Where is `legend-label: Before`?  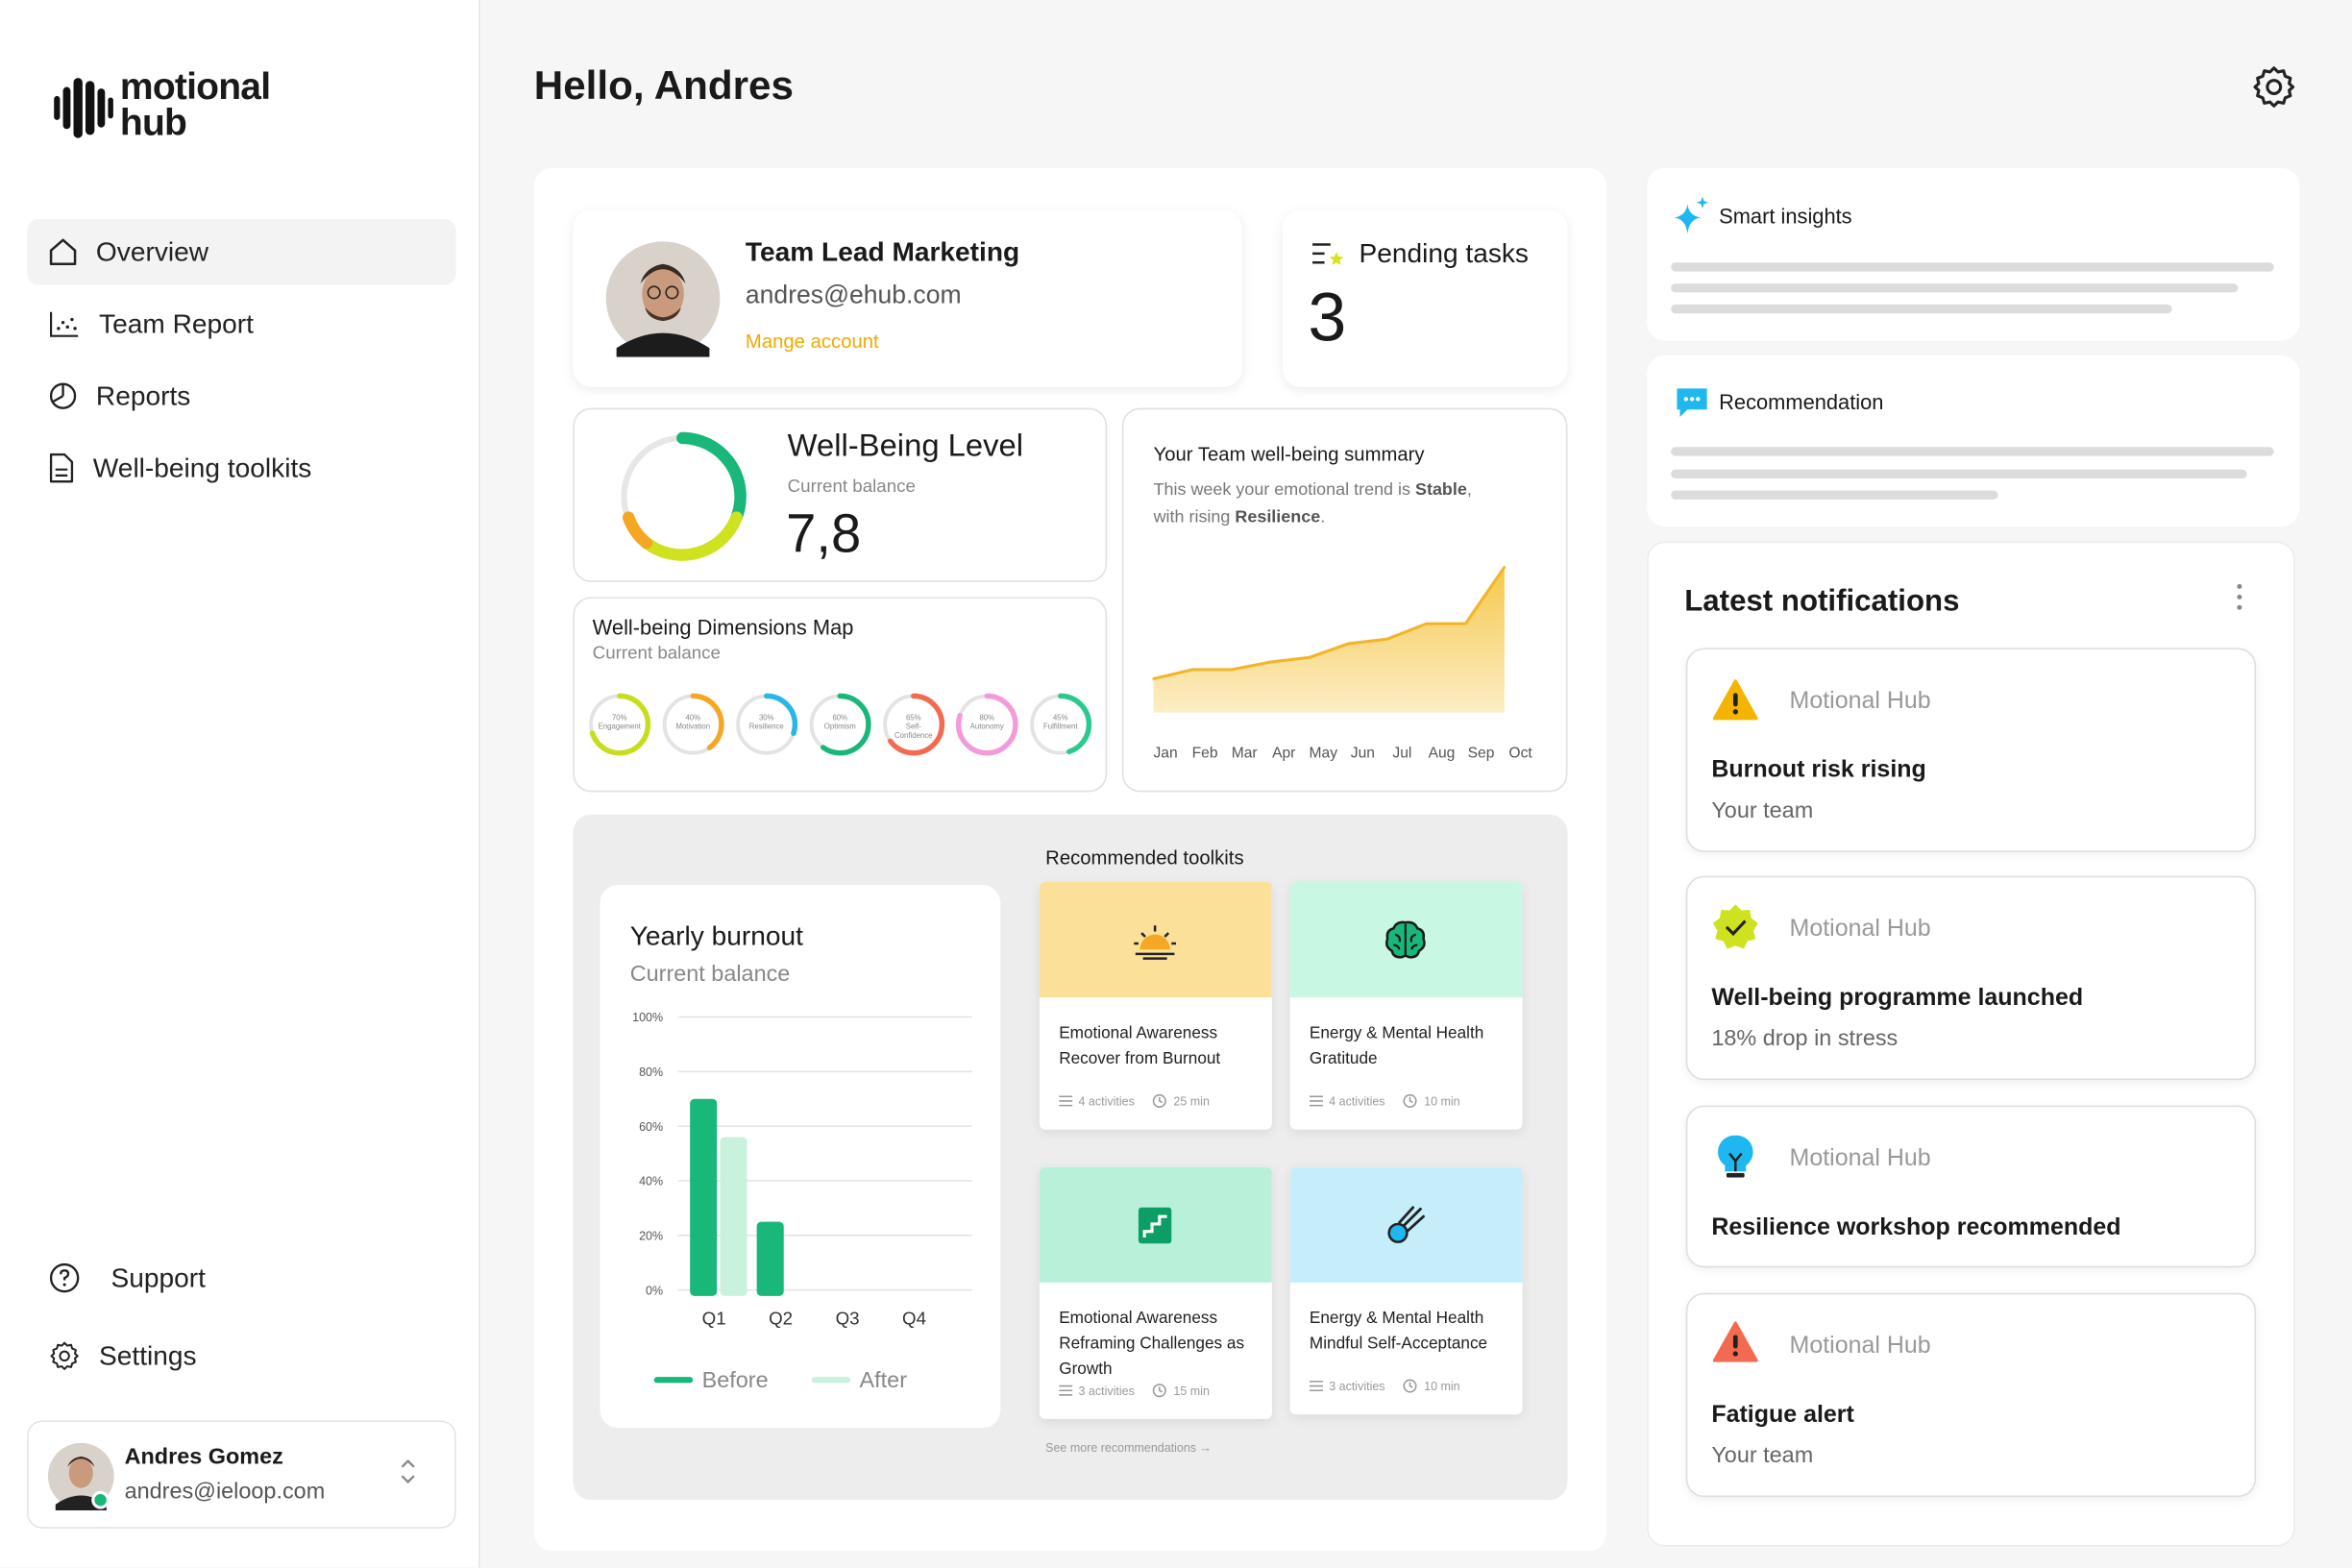 legend-label: Before is located at coordinates (735, 1380).